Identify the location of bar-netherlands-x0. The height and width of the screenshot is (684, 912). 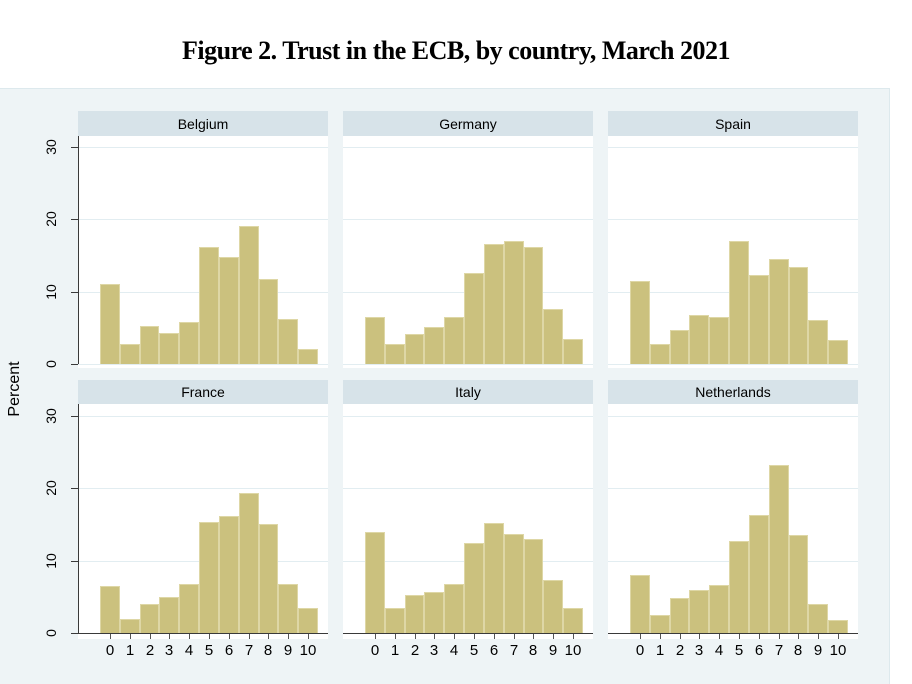
(640, 604).